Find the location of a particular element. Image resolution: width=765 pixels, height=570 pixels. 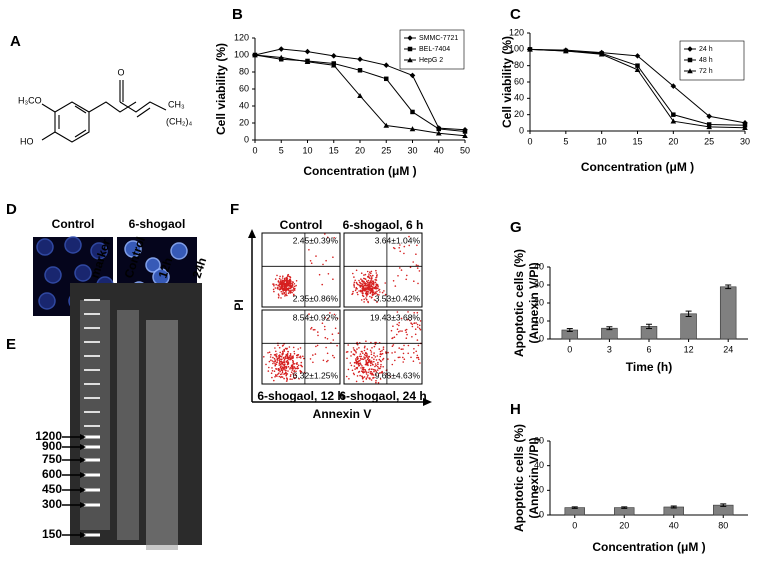

ladder-label: 750 is located at coordinates (52, 459).